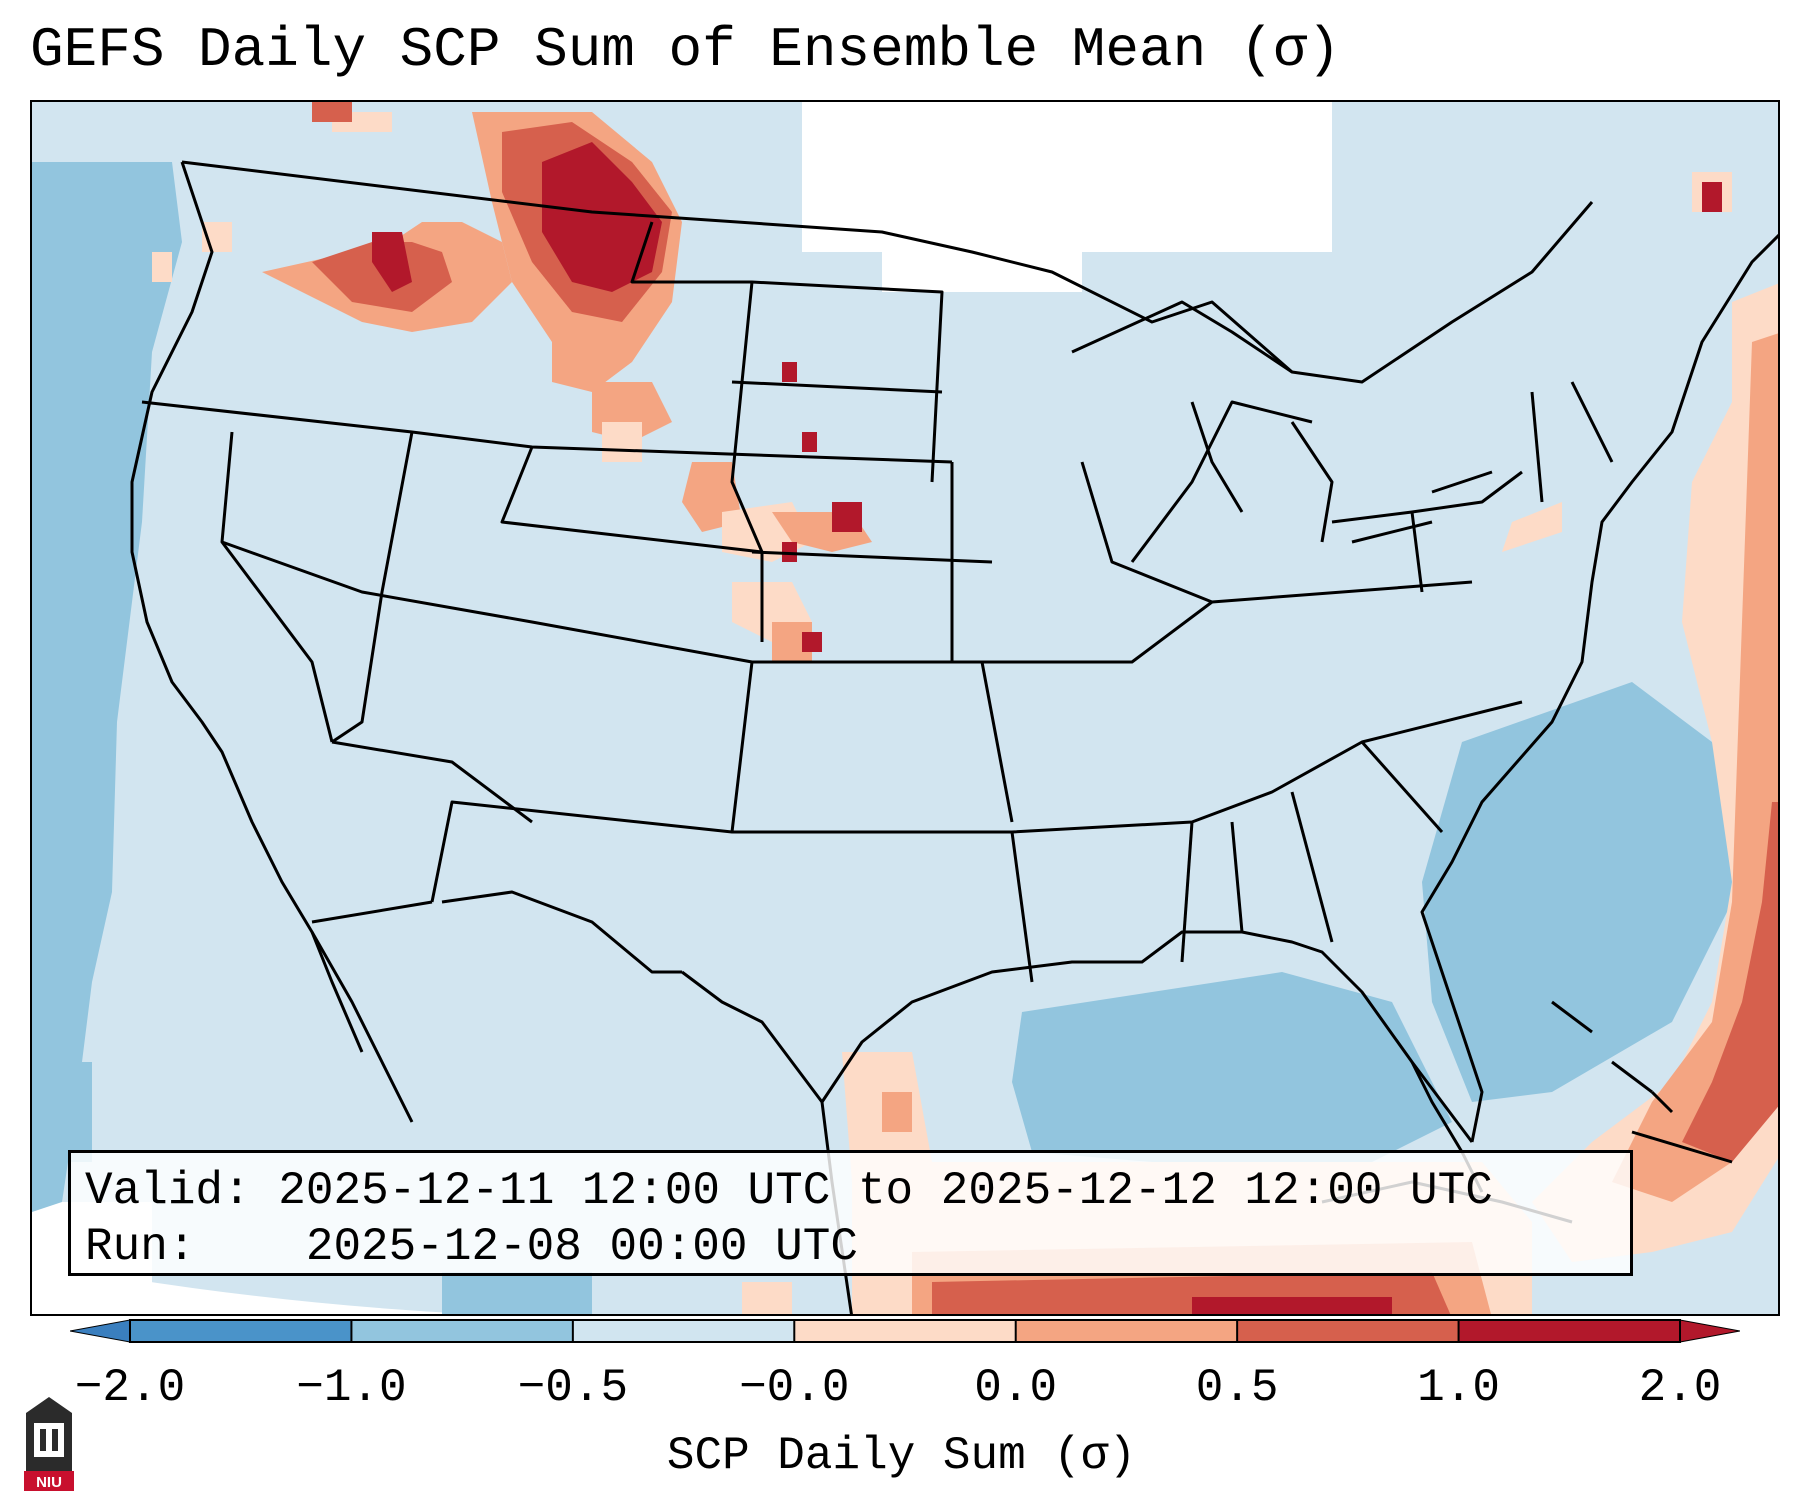 The image size is (1803, 1506). Describe the element at coordinates (1680, 1388) in the screenshot. I see `colorbar-tick-label: 2.0` at that location.